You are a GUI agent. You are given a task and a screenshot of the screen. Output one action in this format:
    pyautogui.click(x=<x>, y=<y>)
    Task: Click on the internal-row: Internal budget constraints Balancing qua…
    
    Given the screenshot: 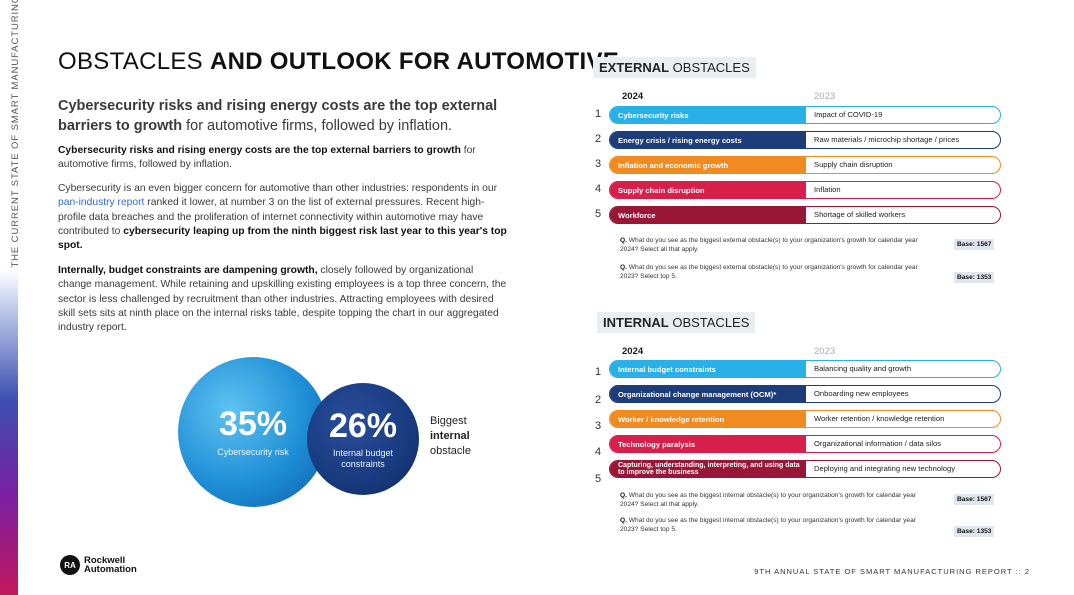 What is the action you would take?
    pyautogui.click(x=805, y=369)
    